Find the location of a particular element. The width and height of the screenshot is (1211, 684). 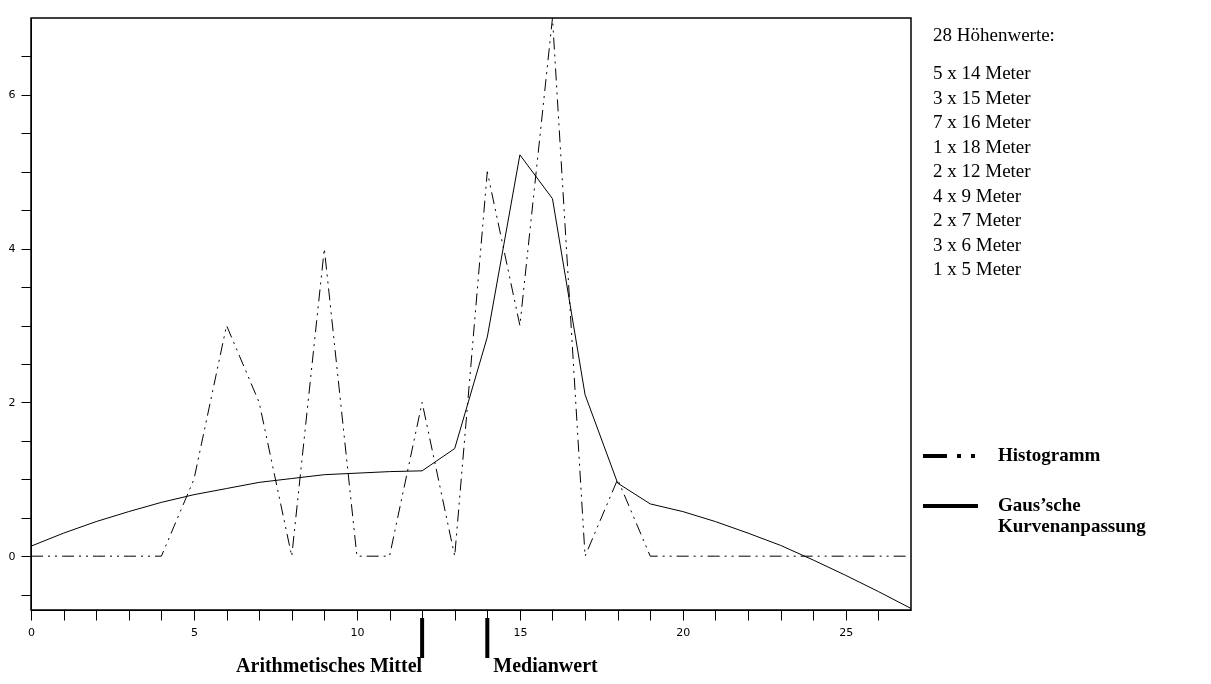

text: 5 x 14 Meter is located at coordinates (982, 72).